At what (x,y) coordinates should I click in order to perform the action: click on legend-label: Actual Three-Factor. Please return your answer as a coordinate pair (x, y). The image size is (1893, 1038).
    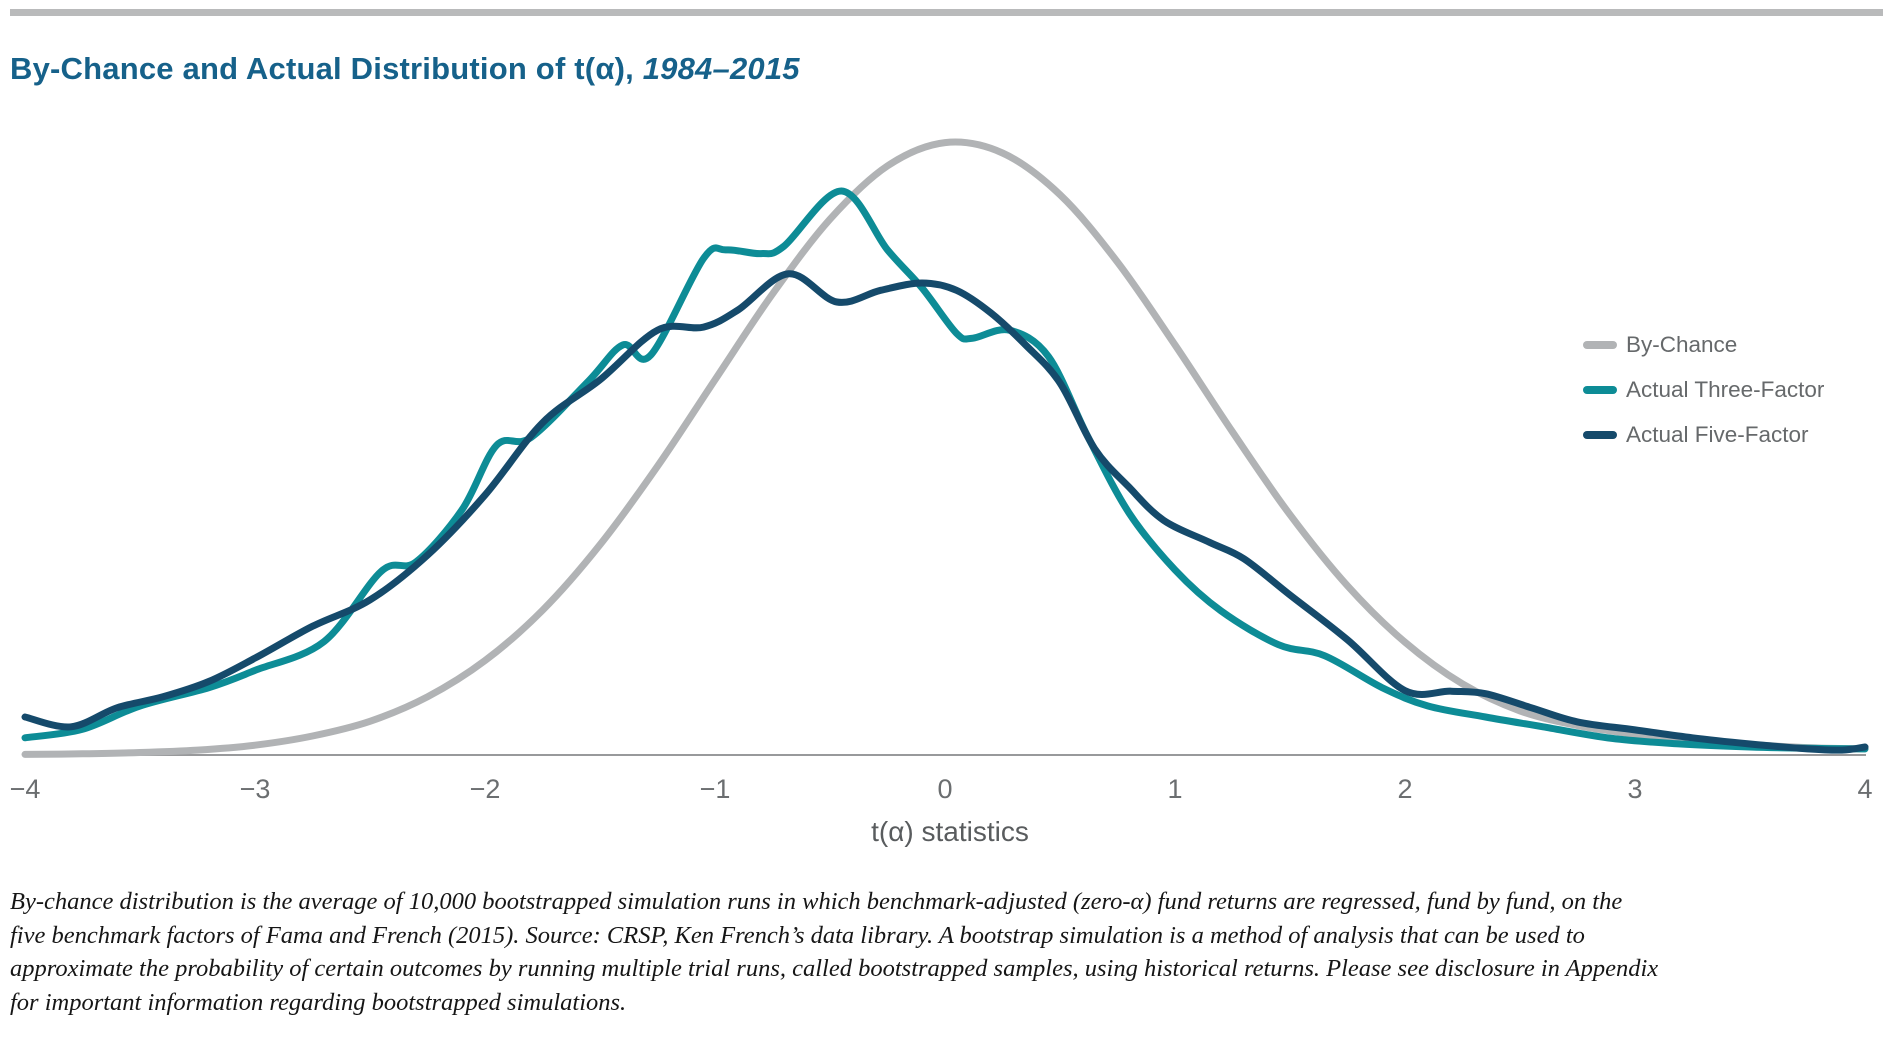
    Looking at the image, I should click on (1725, 389).